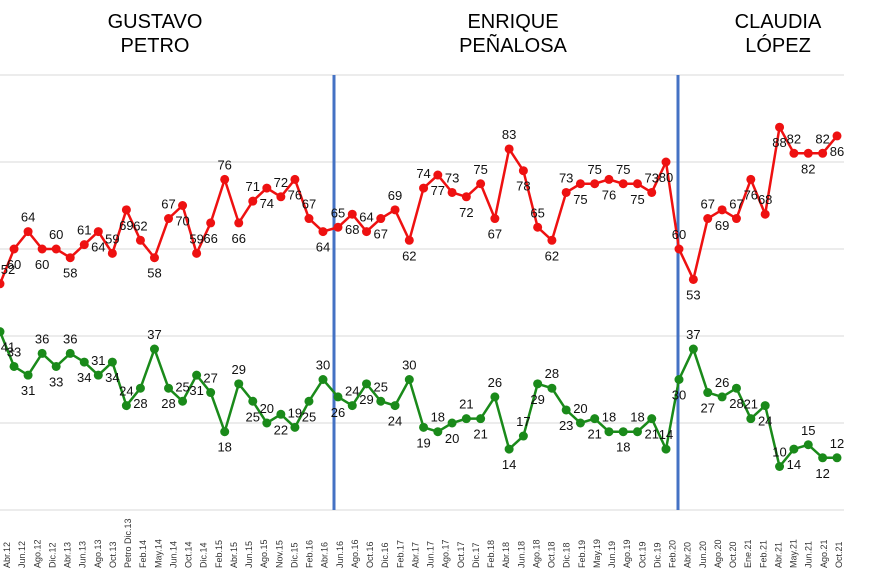  What do you see at coordinates (409, 255) in the screenshot?
I see `data-label: 62` at bounding box center [409, 255].